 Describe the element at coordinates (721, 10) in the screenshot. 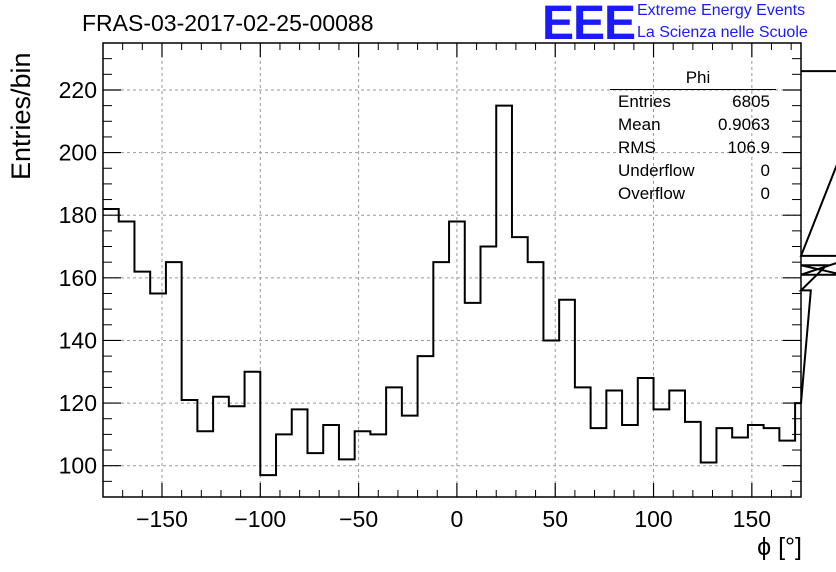

I see `logo-line-1: Extreme Energy Events` at that location.